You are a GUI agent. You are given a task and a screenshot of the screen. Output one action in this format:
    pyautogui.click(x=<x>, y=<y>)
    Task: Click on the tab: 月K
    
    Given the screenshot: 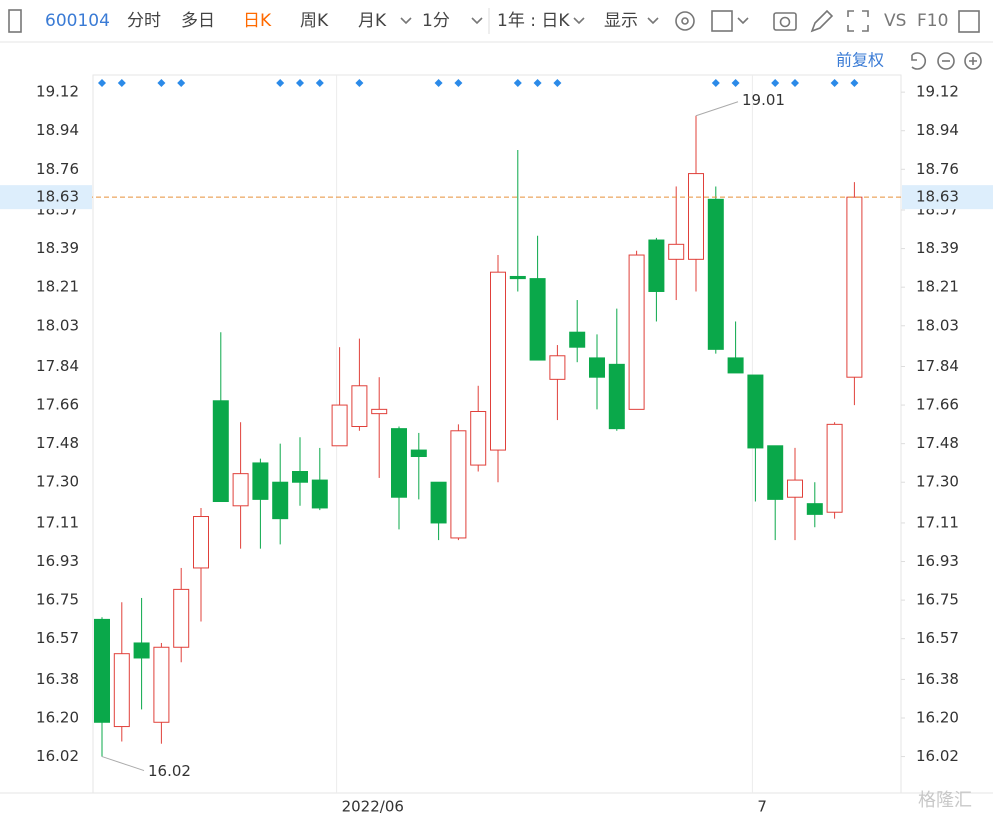 What is the action you would take?
    pyautogui.click(x=372, y=21)
    